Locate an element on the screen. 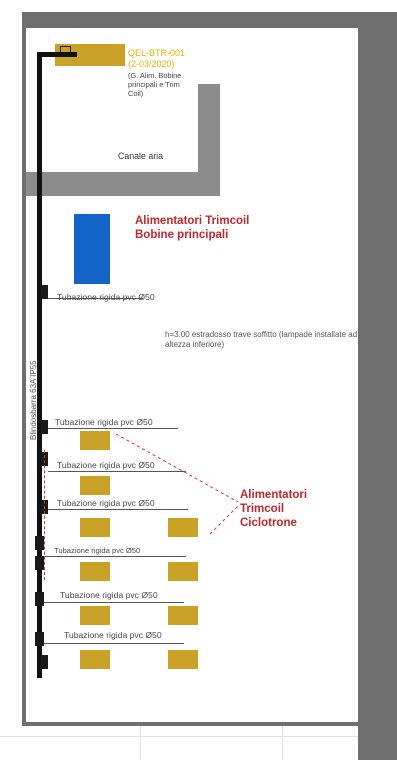 The width and height of the screenshot is (397, 760). pipe-label-4: Tubazione rigida pvc Ø50 is located at coordinates (106, 503).